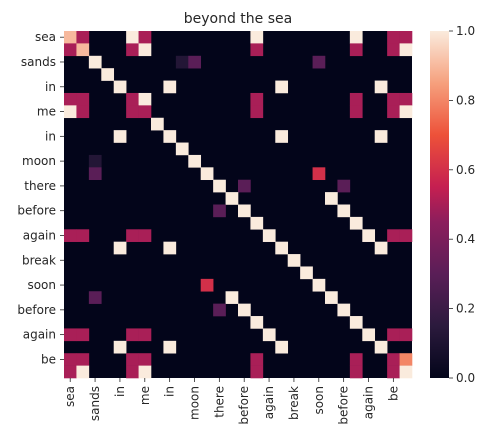 This screenshot has width=490, height=441. I want to click on colorbar-tick-label: 0.0, so click(465, 378).